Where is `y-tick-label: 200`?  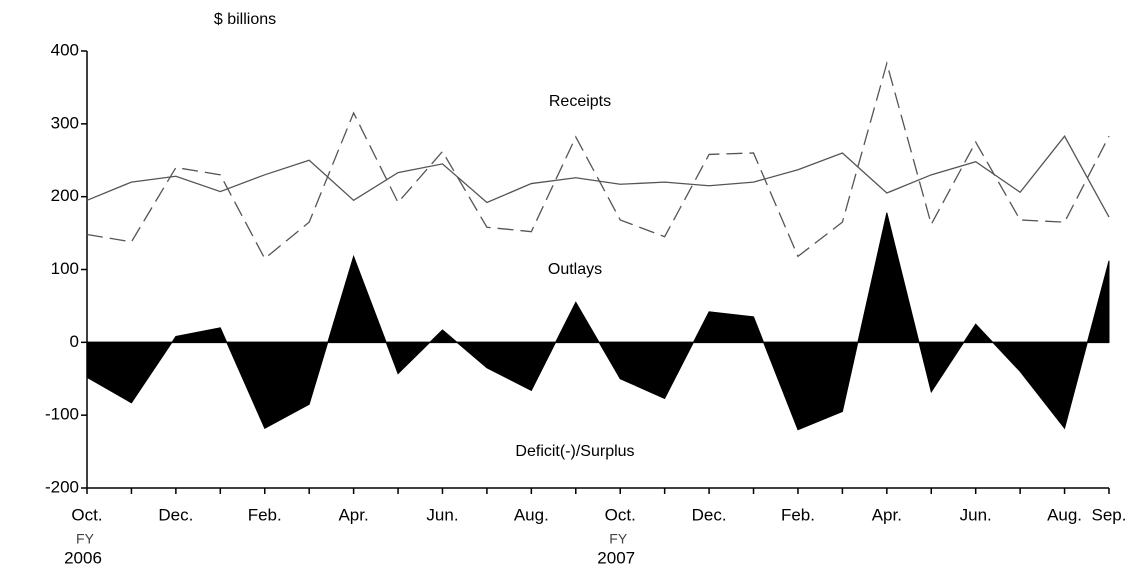 y-tick-label: 200 is located at coordinates (65, 195).